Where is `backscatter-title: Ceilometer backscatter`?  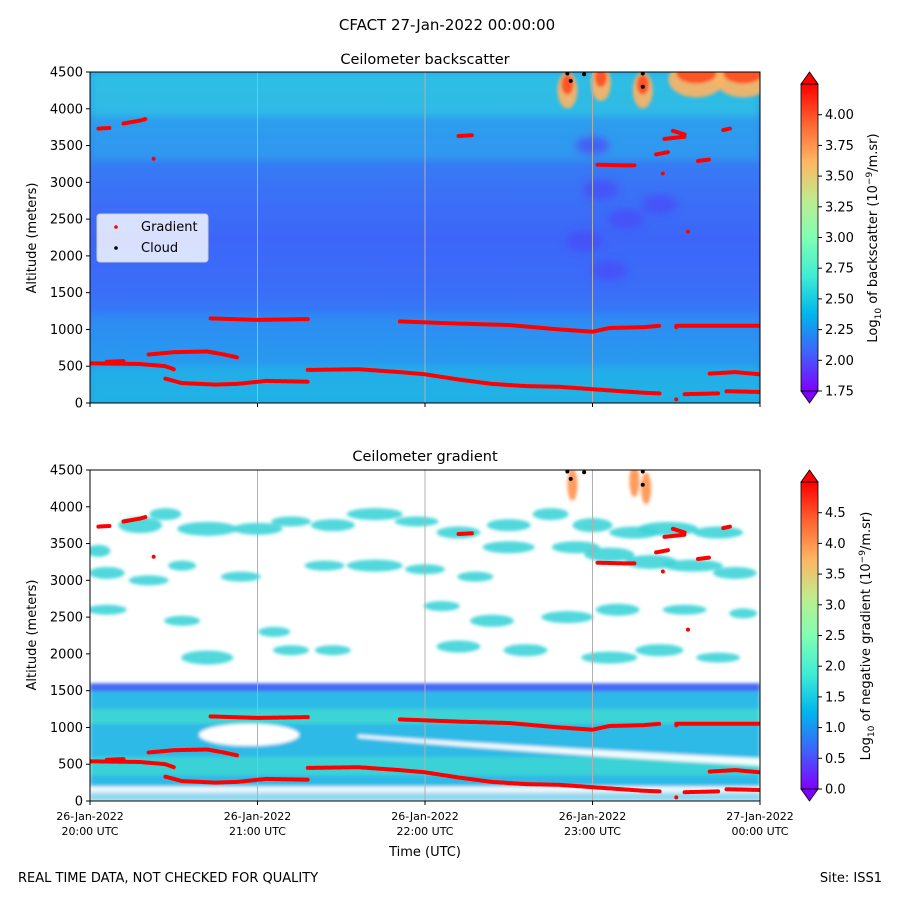 backscatter-title: Ceilometer backscatter is located at coordinates (424, 60).